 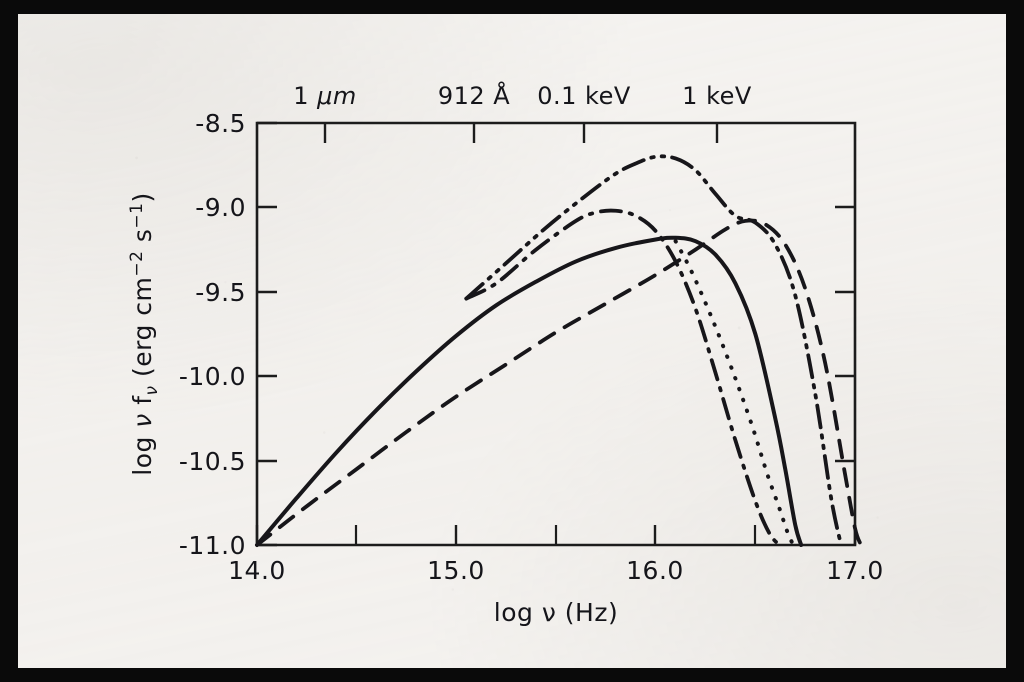 I want to click on x-axis-title: log ν (Hz), so click(x=556, y=612).